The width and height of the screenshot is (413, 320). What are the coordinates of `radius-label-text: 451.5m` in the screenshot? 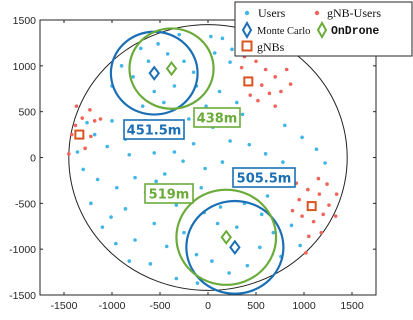 It's located at (154, 131).